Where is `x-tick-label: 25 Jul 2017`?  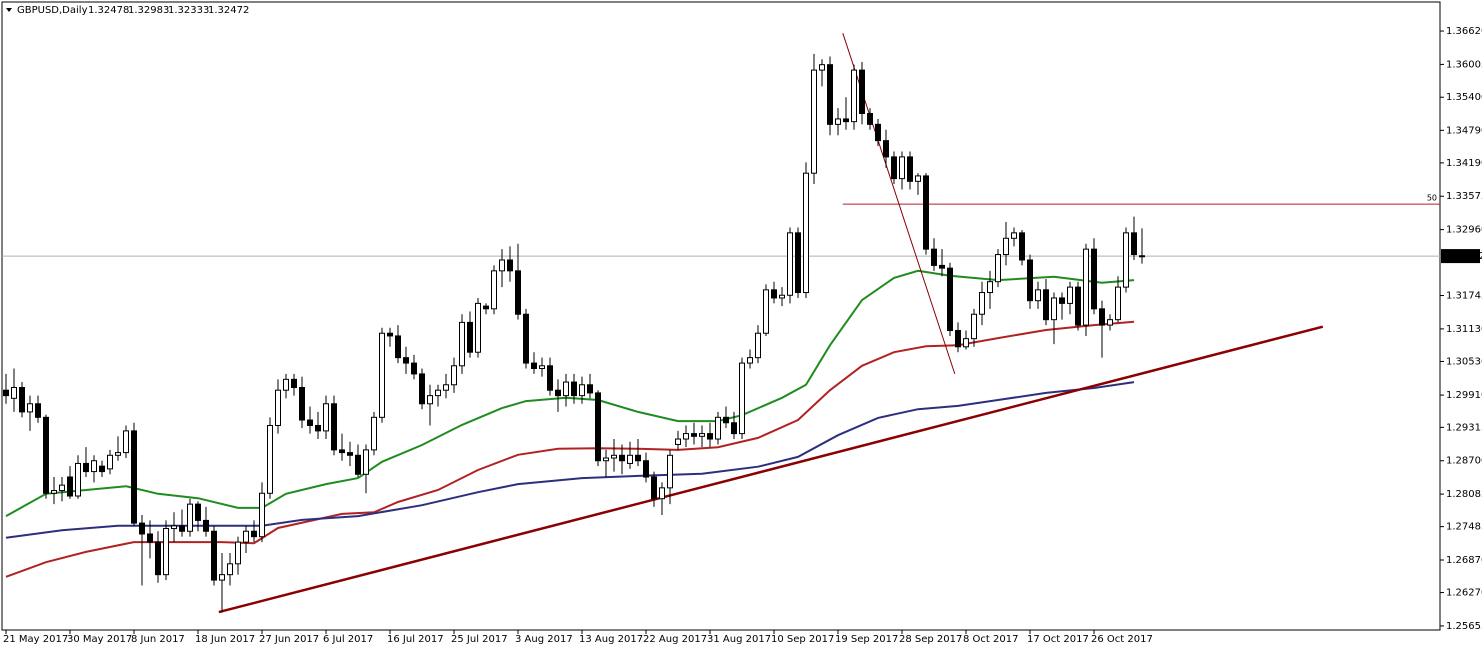
x-tick-label: 25 Jul 2017 is located at coordinates (479, 639).